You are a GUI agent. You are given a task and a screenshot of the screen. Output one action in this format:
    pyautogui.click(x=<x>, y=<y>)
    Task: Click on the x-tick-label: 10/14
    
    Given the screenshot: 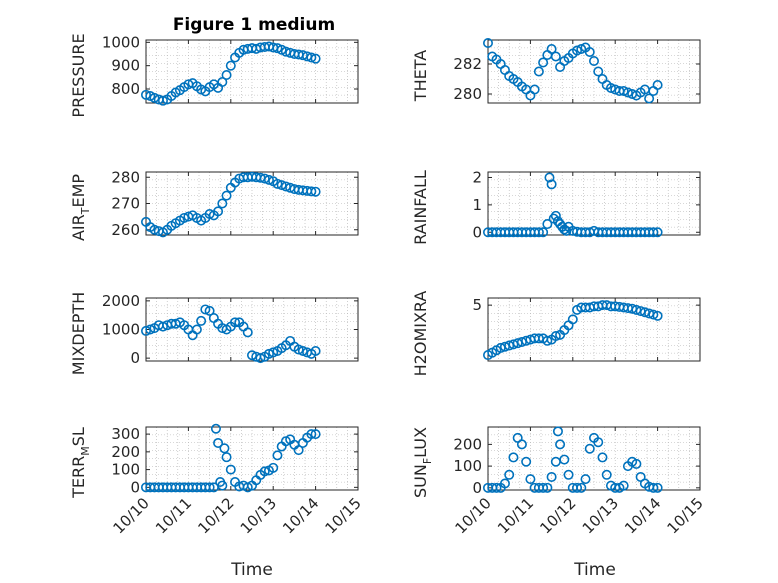 What is the action you would take?
    pyautogui.click(x=642, y=515)
    